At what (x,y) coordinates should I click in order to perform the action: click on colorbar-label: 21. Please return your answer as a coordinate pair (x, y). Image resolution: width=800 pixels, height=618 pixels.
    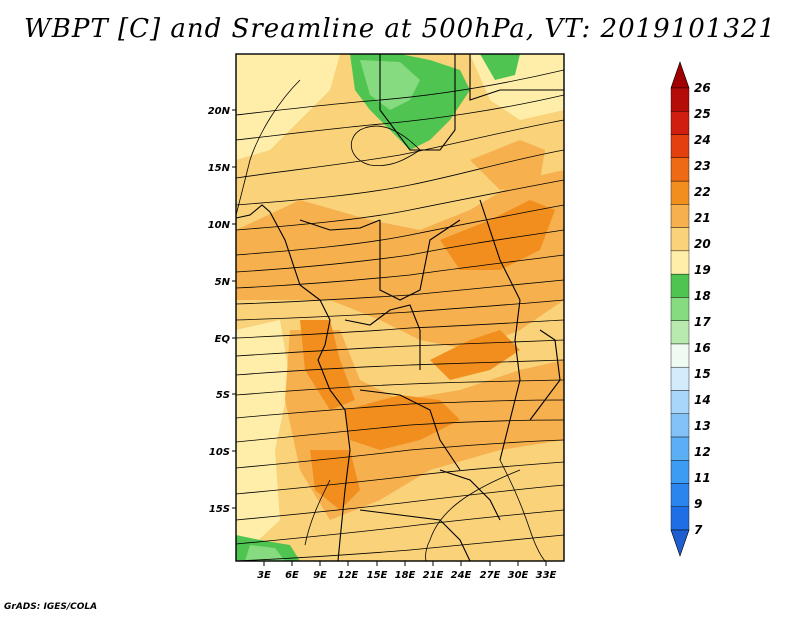
    Looking at the image, I should click on (702, 218).